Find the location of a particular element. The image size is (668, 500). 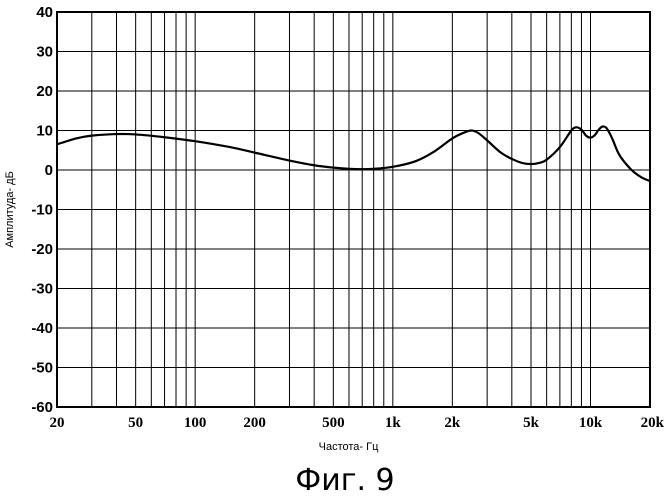

x-tick-label: 50 is located at coordinates (135, 423).